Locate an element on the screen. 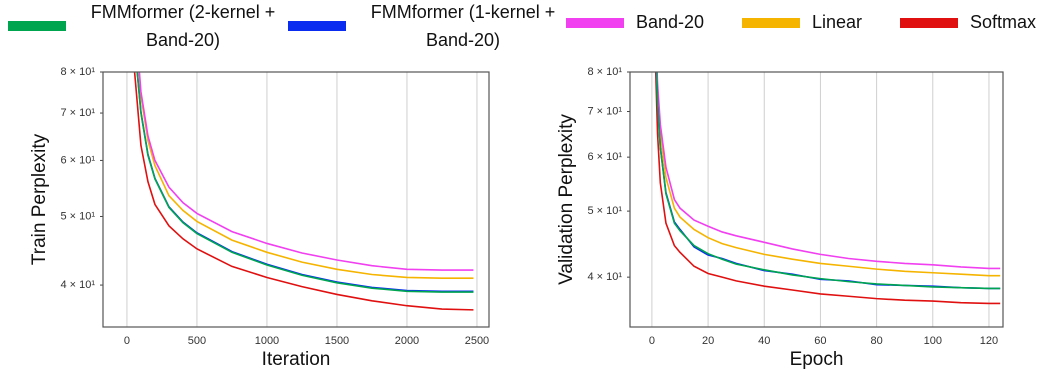 This screenshot has width=1061, height=377. y-axis-label: Train Perplexity is located at coordinates (39, 199).